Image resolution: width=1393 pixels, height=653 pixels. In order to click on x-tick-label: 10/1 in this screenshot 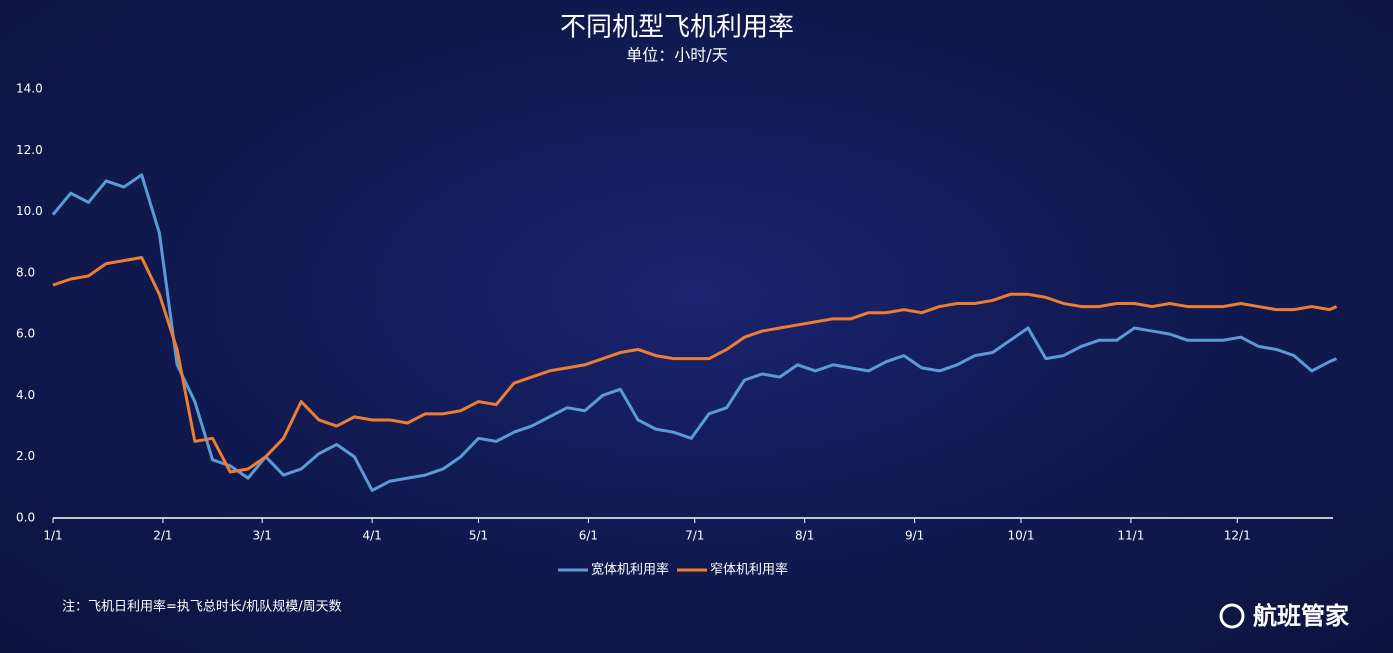, I will do `click(1021, 536)`.